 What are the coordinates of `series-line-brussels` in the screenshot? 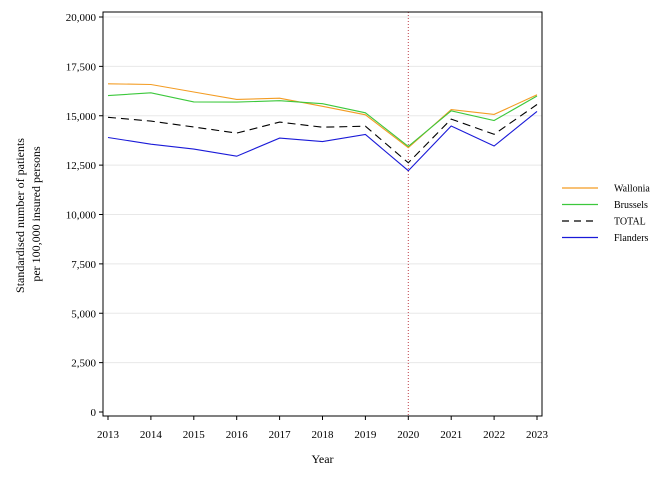 It's located at (322, 120).